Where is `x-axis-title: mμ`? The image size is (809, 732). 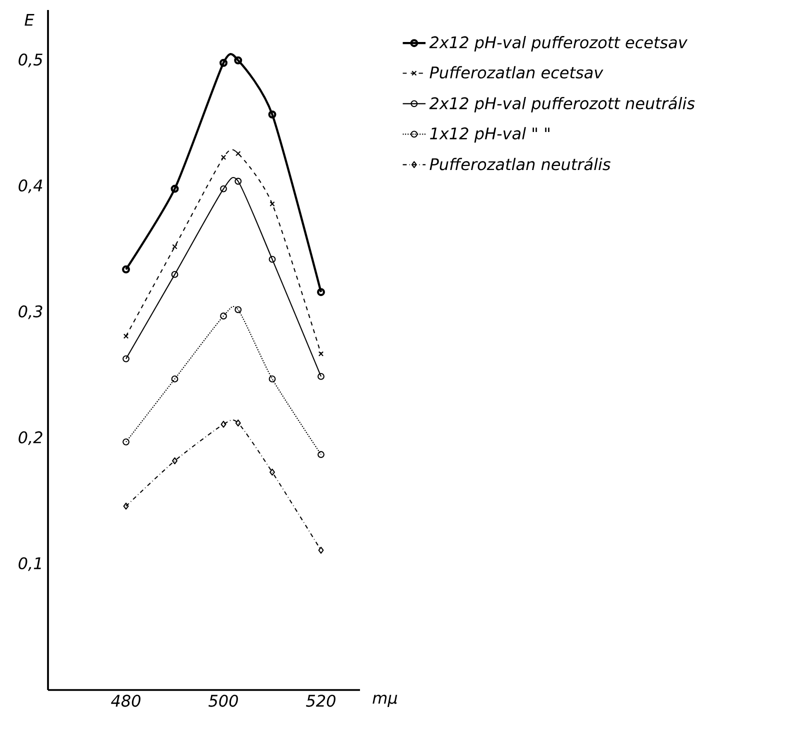 x-axis-title: mμ is located at coordinates (385, 700).